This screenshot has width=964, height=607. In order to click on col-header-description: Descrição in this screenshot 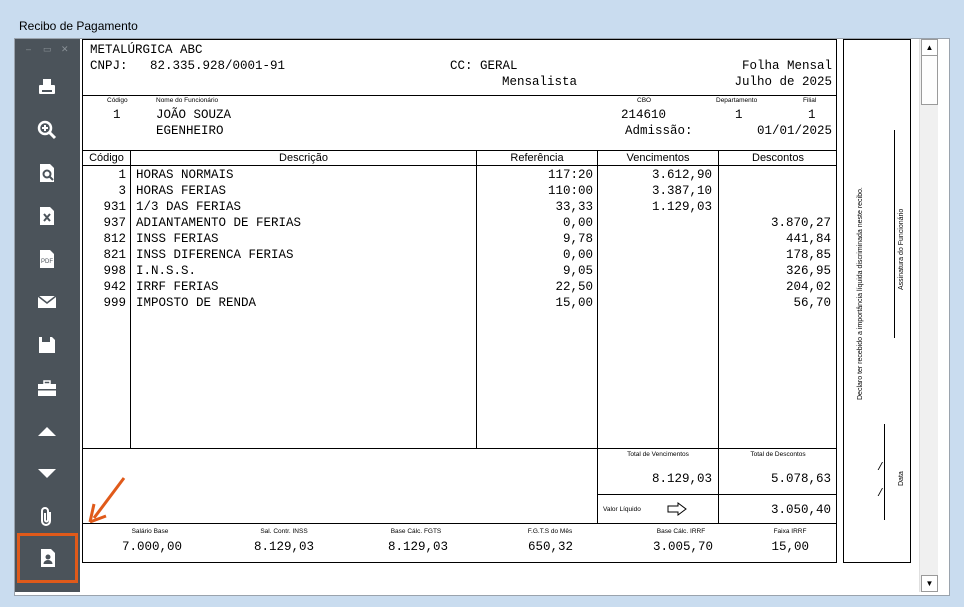, I will do `click(303, 158)`.